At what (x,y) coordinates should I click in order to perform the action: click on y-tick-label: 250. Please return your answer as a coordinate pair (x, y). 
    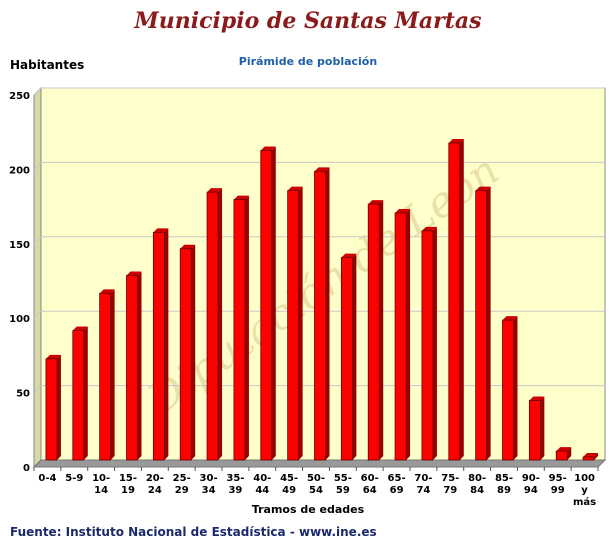
    Looking at the image, I should click on (19, 96).